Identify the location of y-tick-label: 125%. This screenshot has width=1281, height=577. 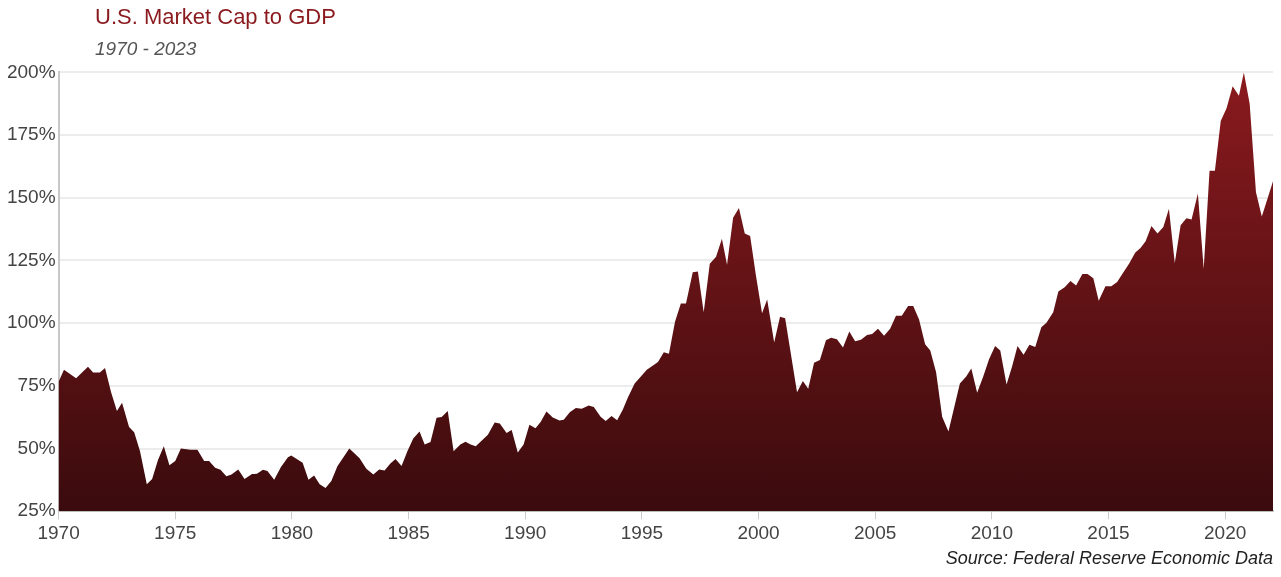
(31, 259).